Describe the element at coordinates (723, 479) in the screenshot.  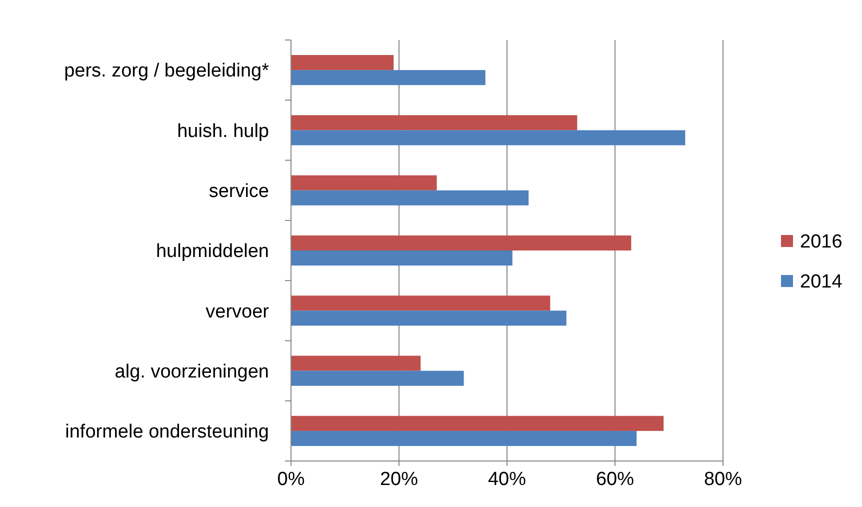
I see `x-tick-label: 80%` at that location.